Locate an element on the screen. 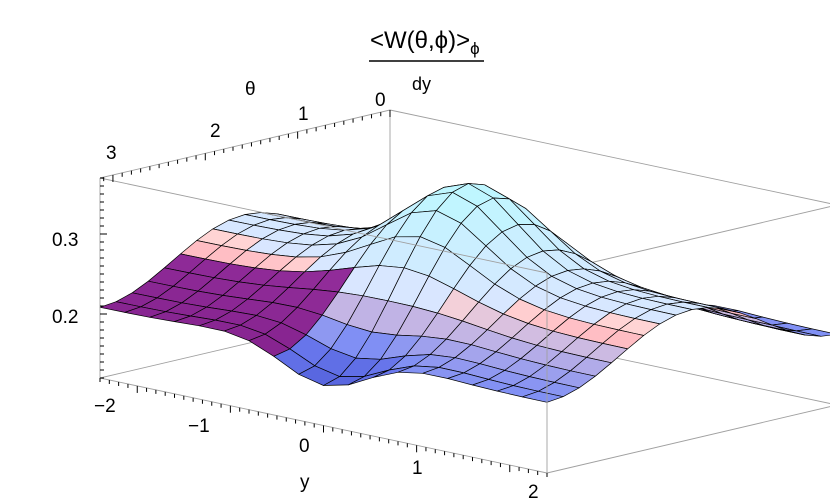 This screenshot has width=830, height=503. x-tick-label: −1 is located at coordinates (199, 426).